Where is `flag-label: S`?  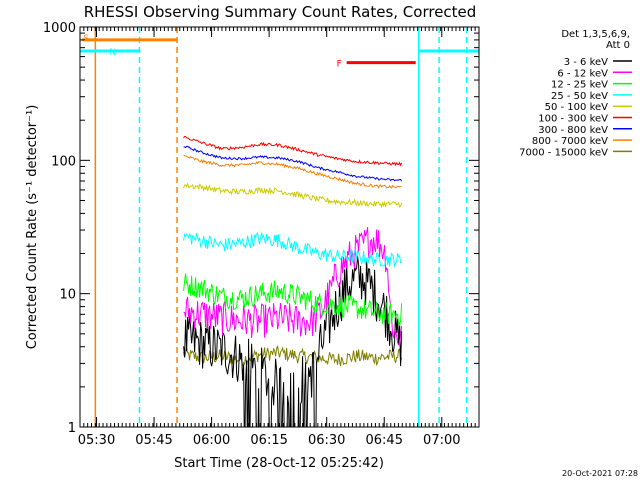 flag-label: S is located at coordinates (86, 39).